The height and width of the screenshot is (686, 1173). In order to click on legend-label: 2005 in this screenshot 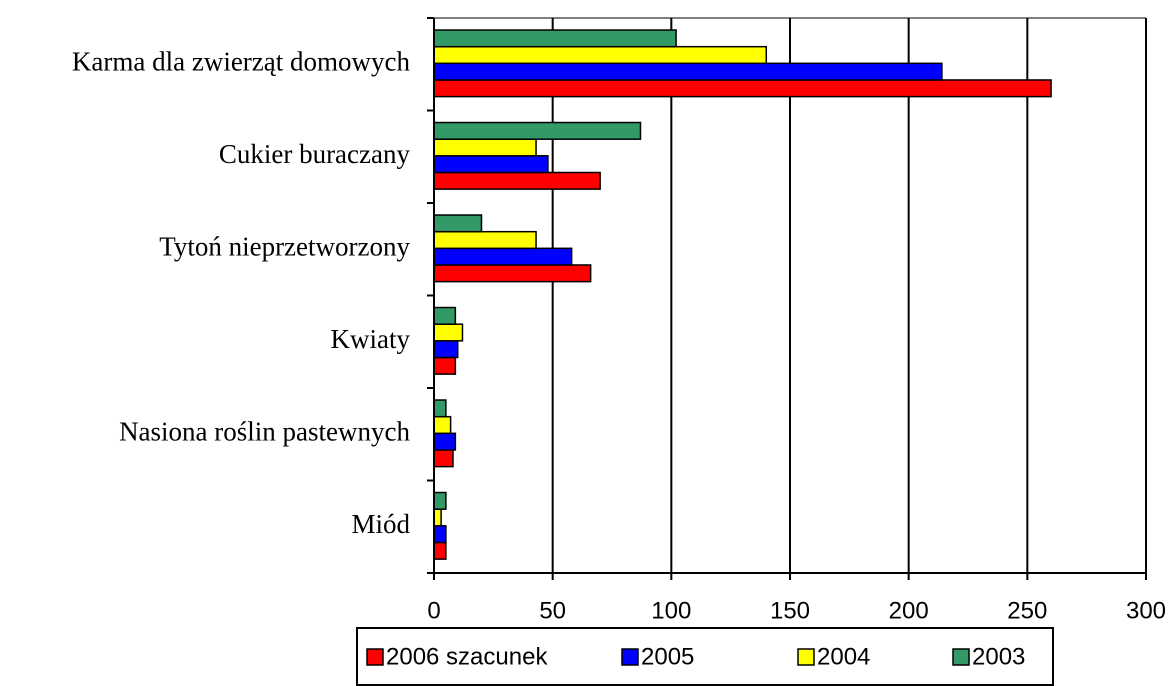, I will do `click(667, 656)`.